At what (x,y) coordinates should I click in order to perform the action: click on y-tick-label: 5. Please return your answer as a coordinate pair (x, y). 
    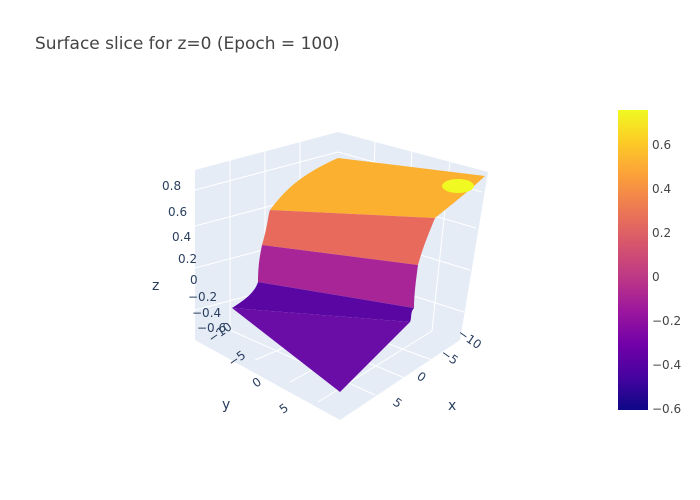
    Looking at the image, I should click on (284, 409).